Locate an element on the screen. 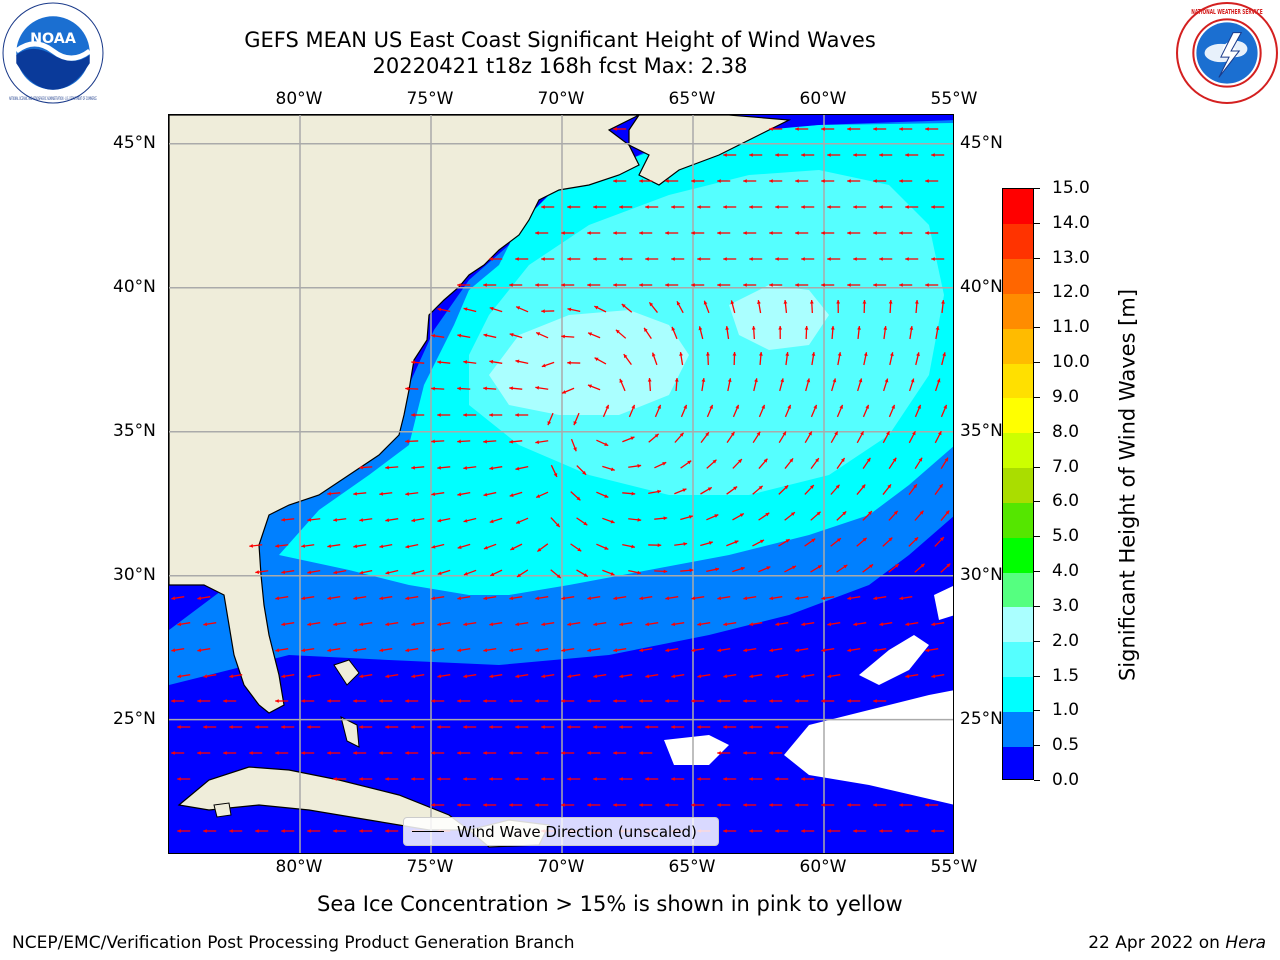  lat-tick-label-left: 30°N is located at coordinates (134, 574).